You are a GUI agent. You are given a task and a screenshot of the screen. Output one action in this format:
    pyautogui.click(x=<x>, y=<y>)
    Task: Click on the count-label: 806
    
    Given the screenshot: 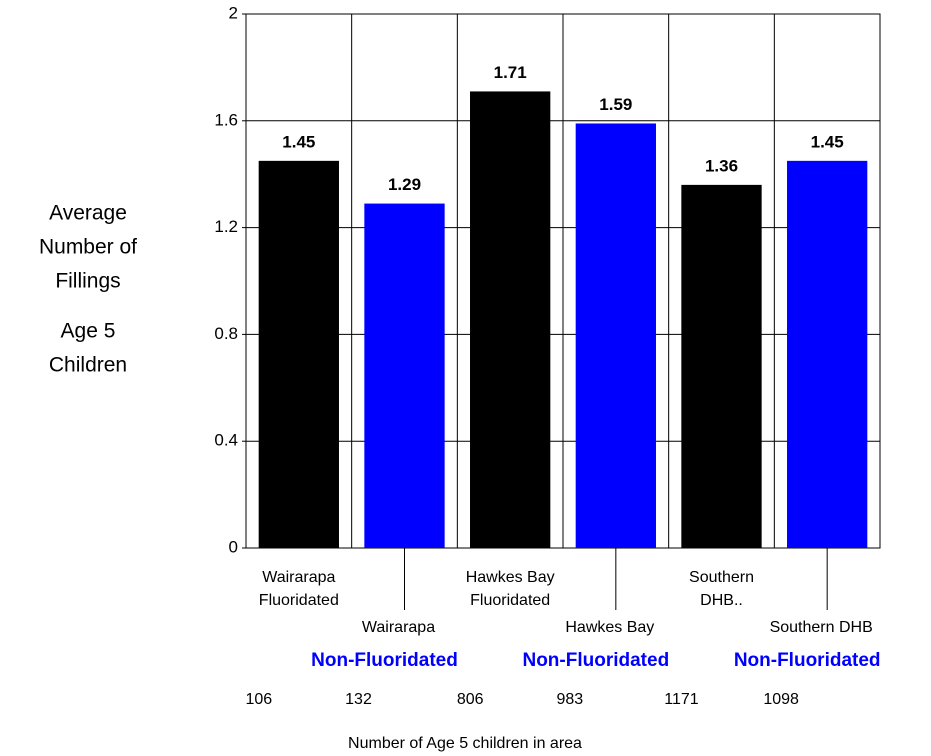 What is the action you would take?
    pyautogui.click(x=470, y=699)
    